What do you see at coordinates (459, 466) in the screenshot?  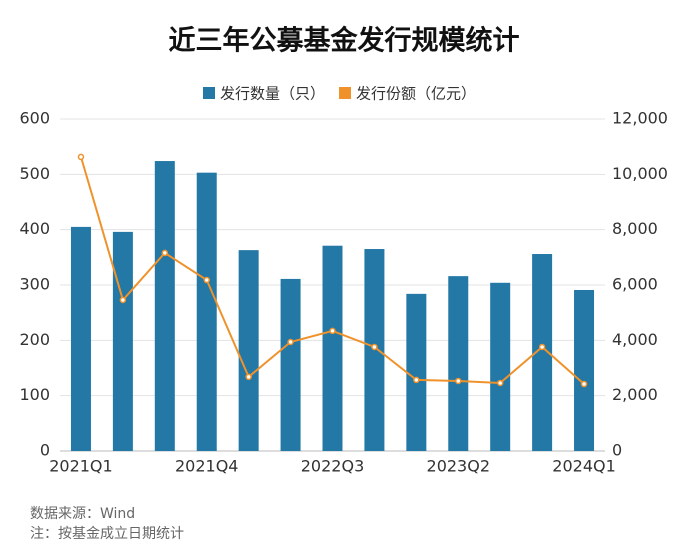 I see `x-tick-label: 2023Q2` at bounding box center [459, 466].